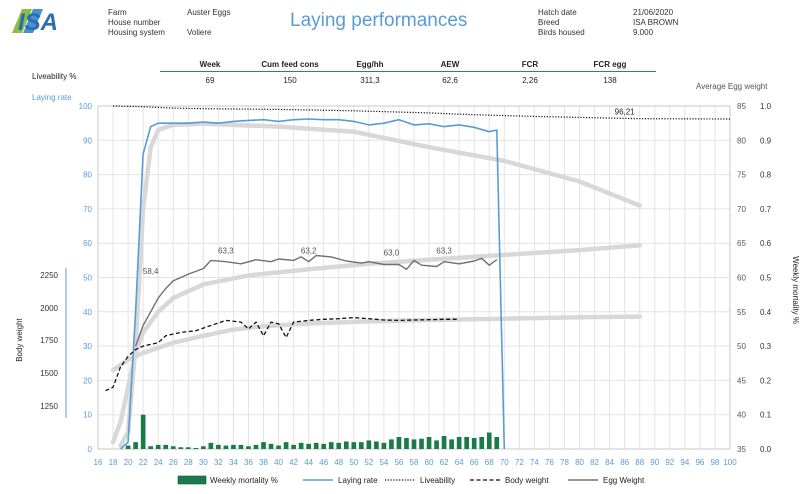  I want to click on egg-weight-axis-tick: 35, so click(741, 449).